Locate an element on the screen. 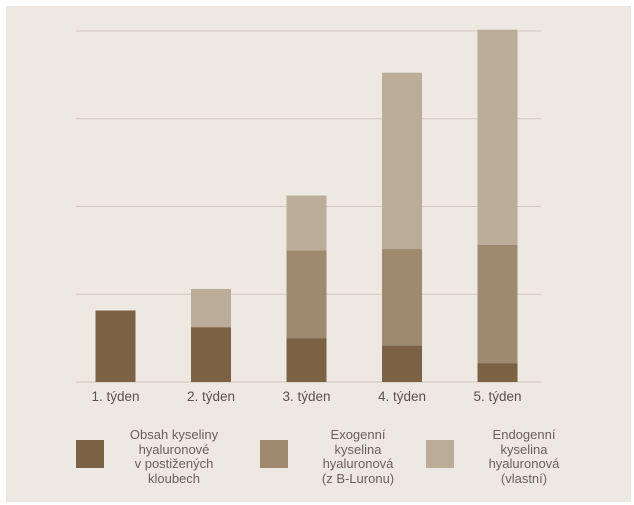  x-tick-label: 3. týden is located at coordinates (306, 396).